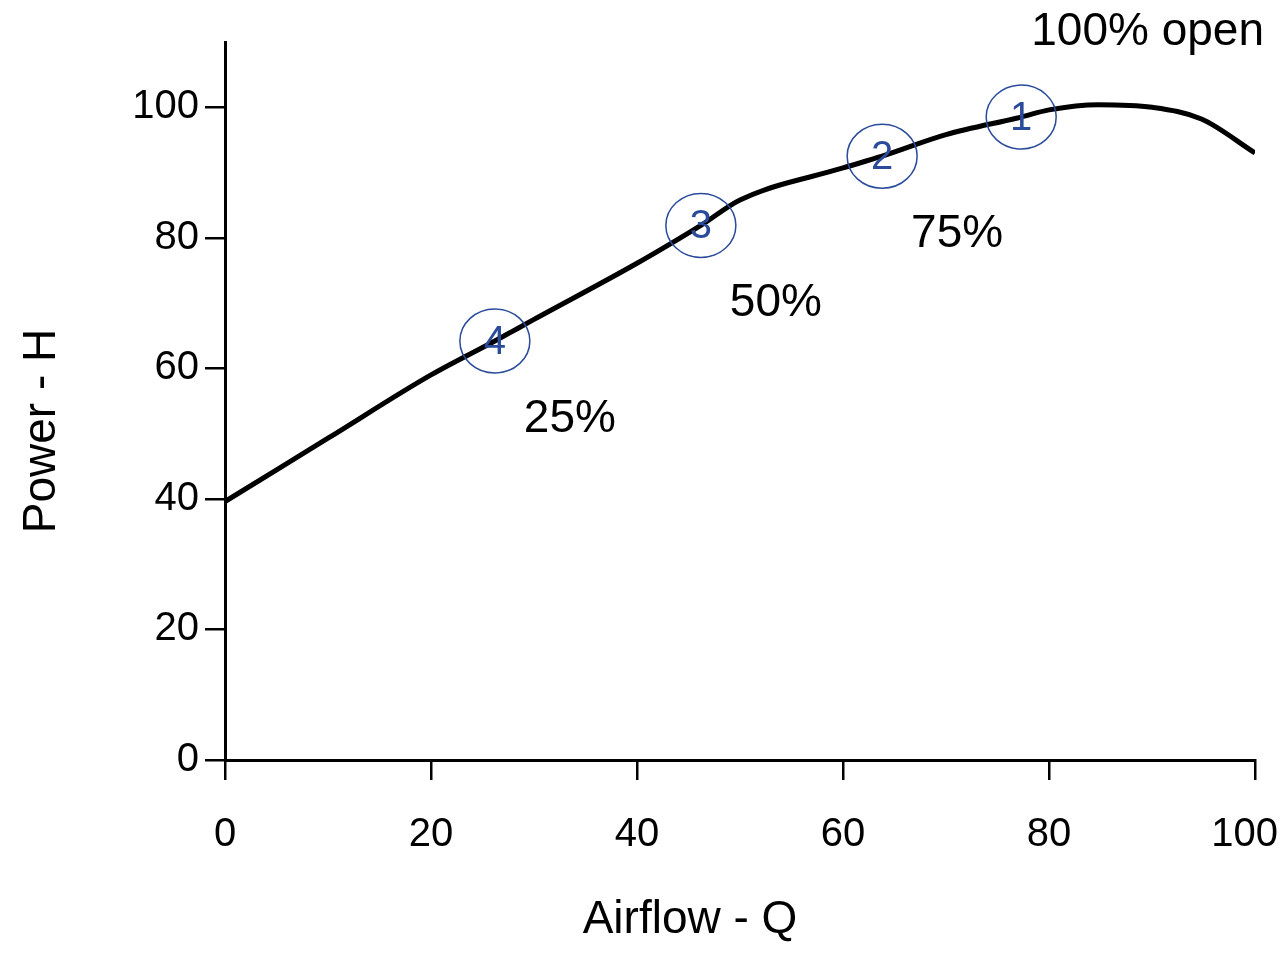 The width and height of the screenshot is (1284, 965). What do you see at coordinates (225, 832) in the screenshot?
I see `x-tick-label: 0` at bounding box center [225, 832].